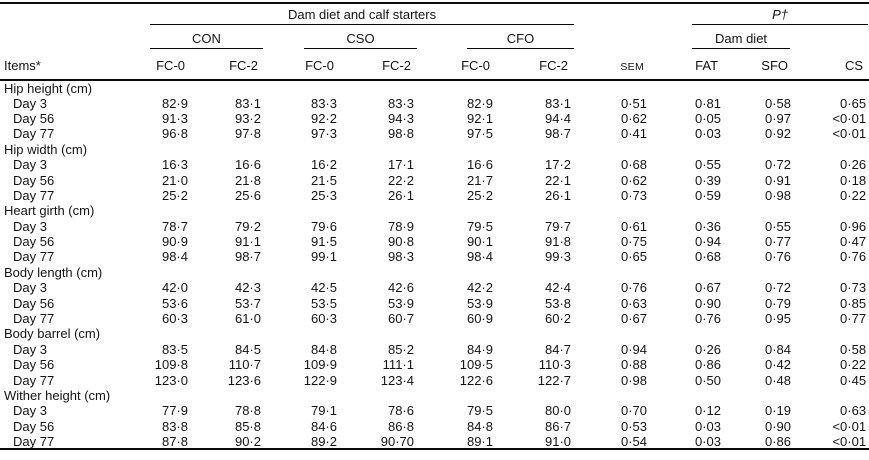 The image size is (869, 460). What do you see at coordinates (302, 65) in the screenshot?
I see `col-header-cso-fc0: FC-0` at bounding box center [302, 65].